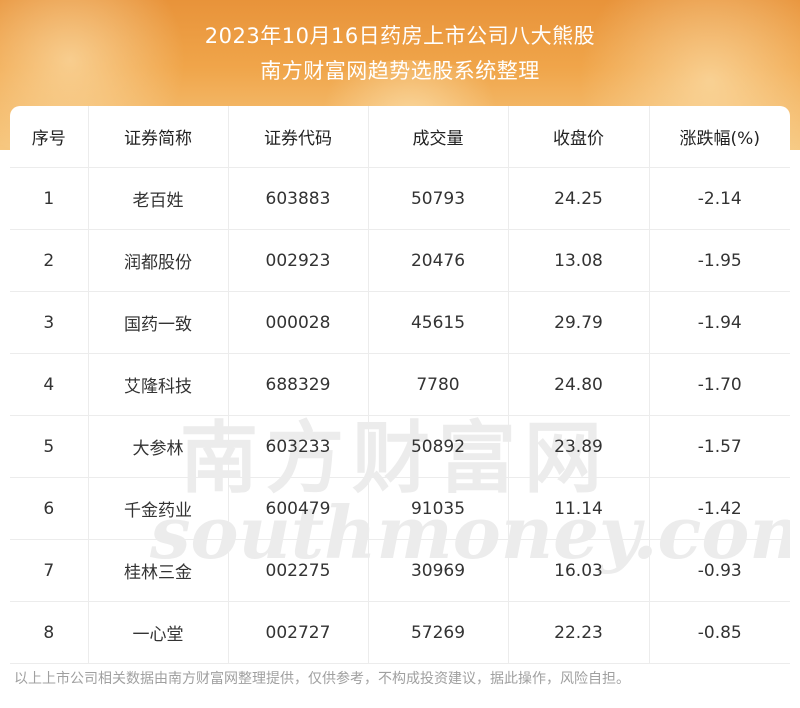  Describe the element at coordinates (719, 384) in the screenshot. I see `cell-change: -1.70` at that location.